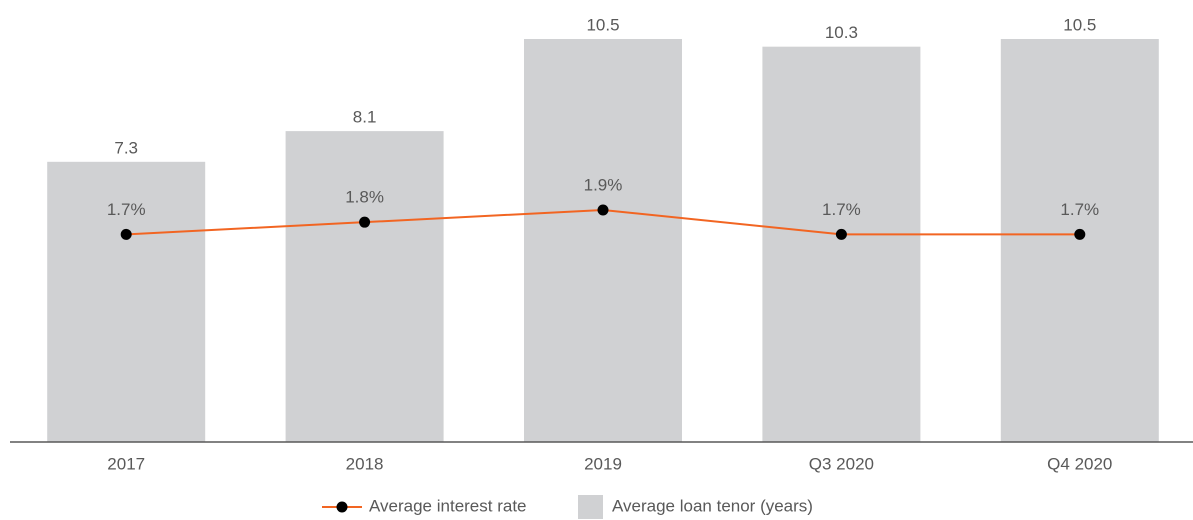 The width and height of the screenshot is (1193, 520). I want to click on x-tick-label: 2018, so click(365, 463).